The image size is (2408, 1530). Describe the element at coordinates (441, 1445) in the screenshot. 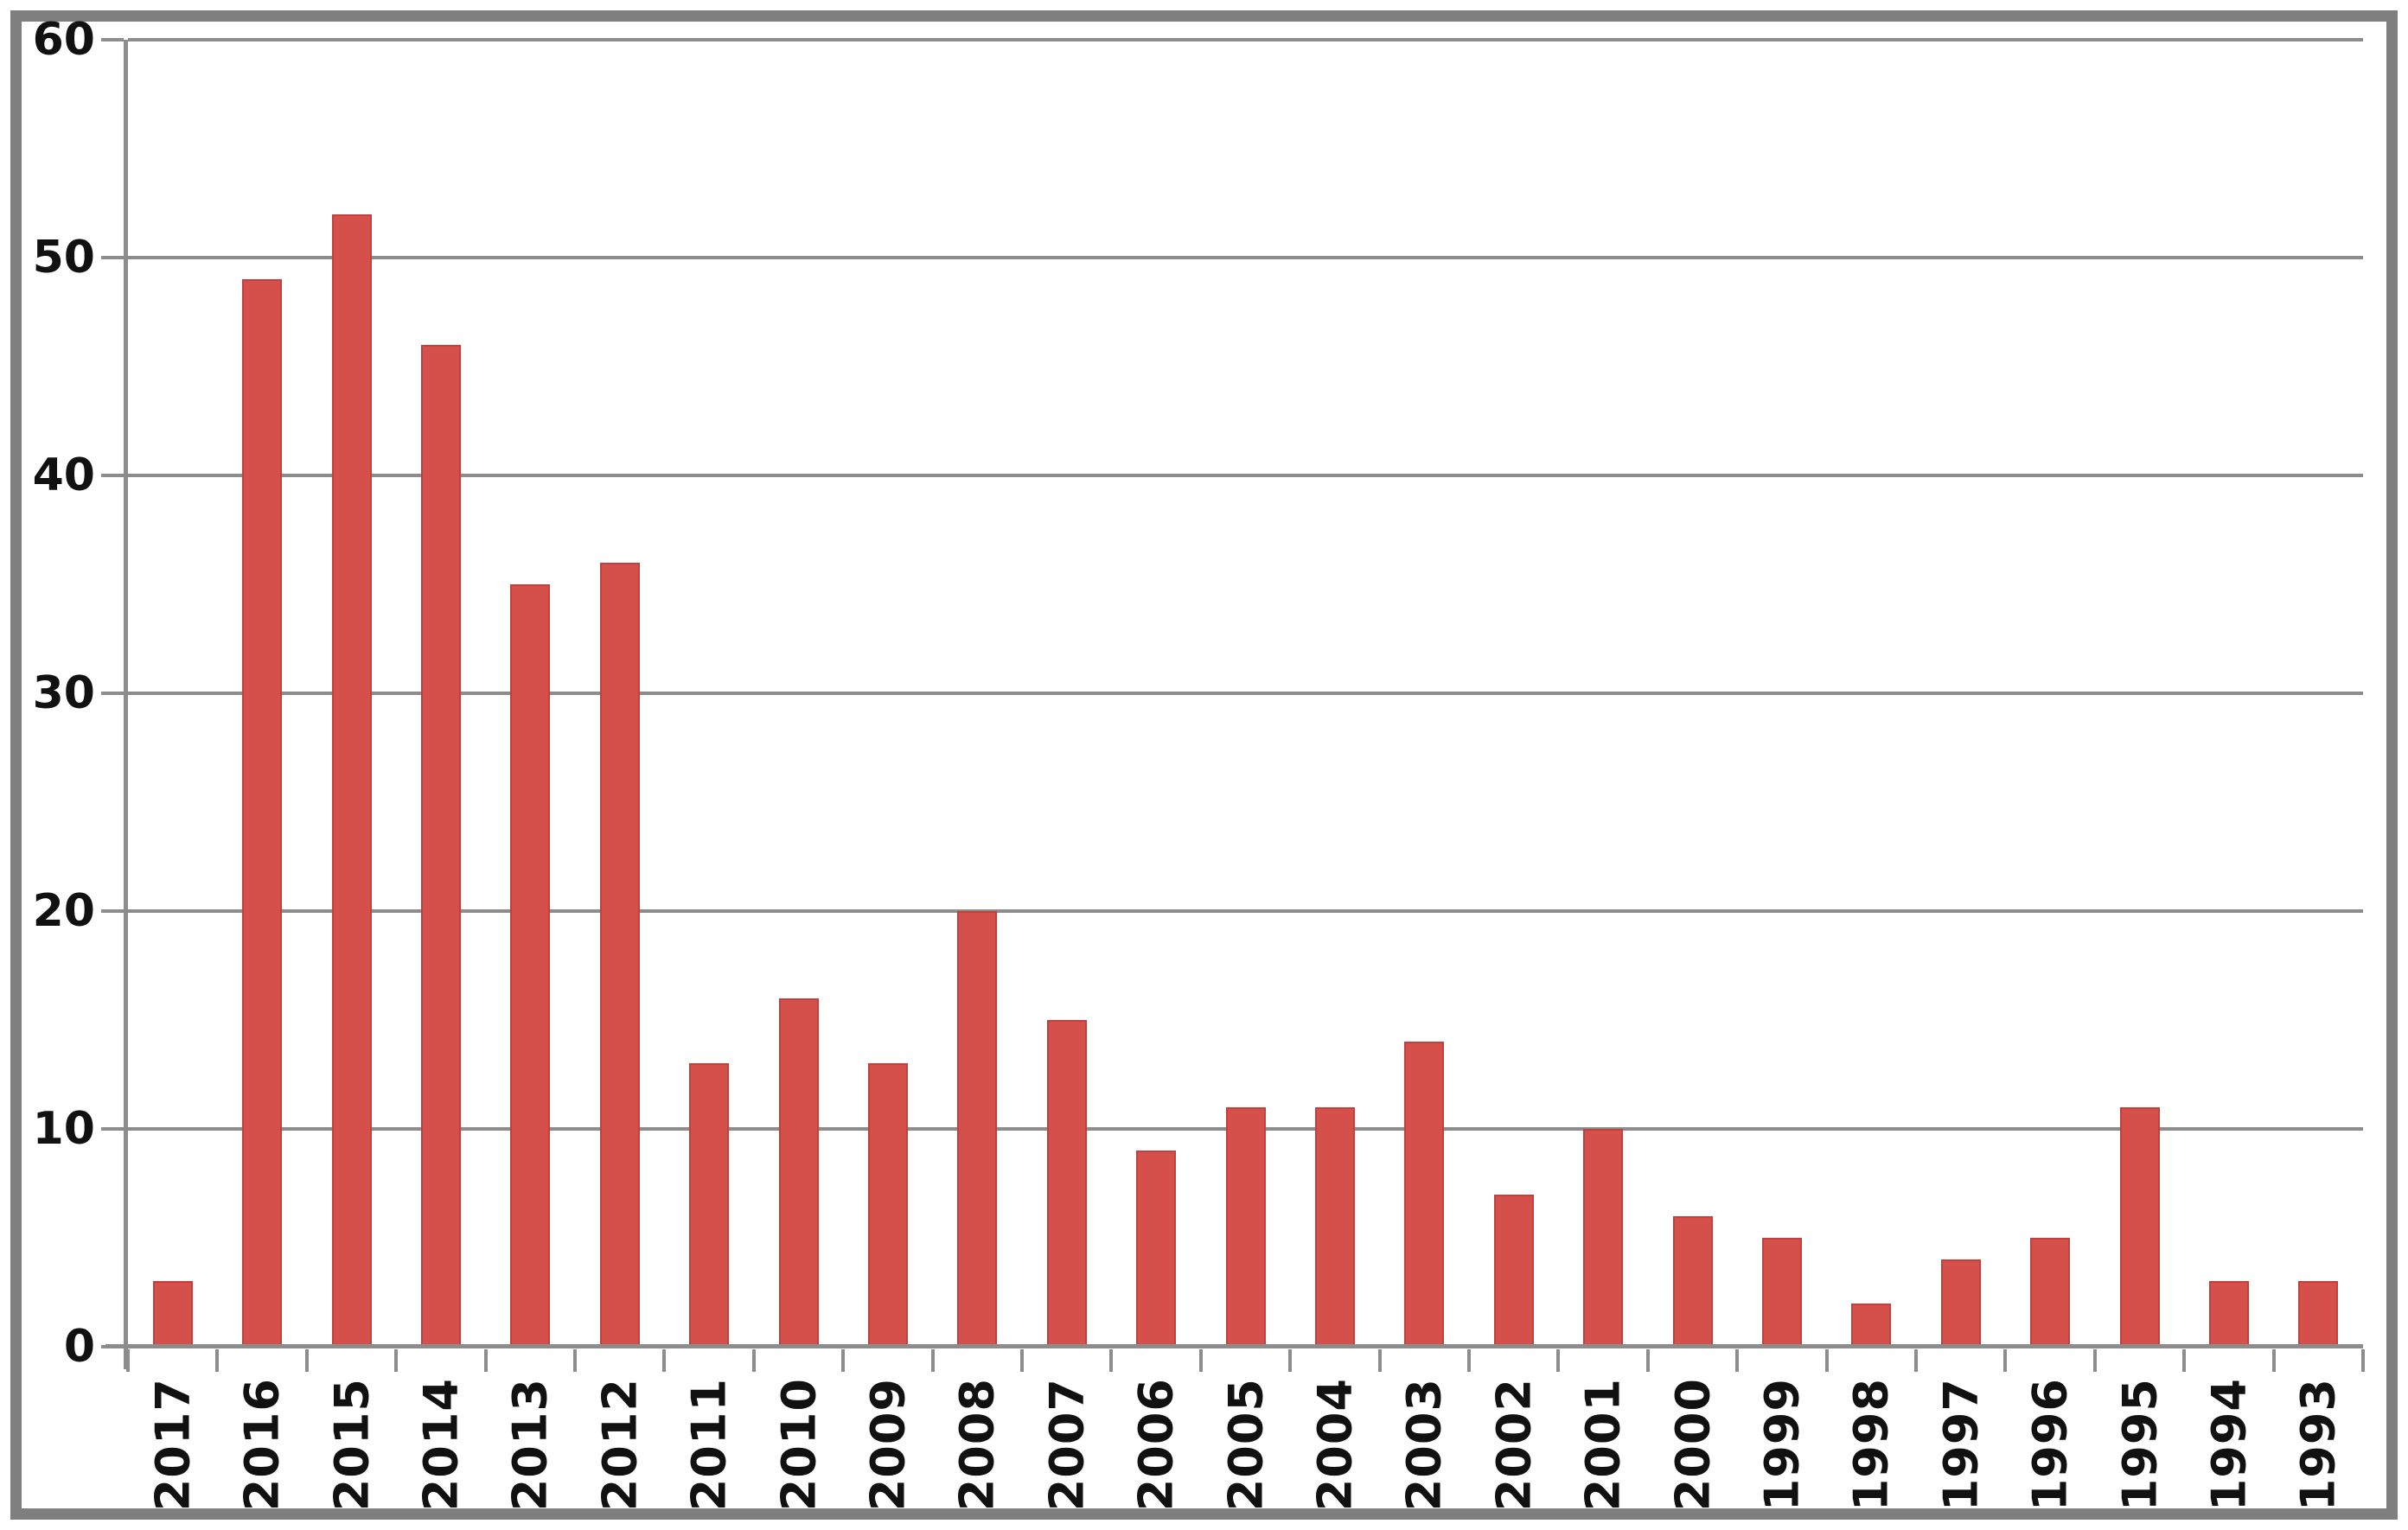

I see `x-axis-label-2014: 2014` at that location.